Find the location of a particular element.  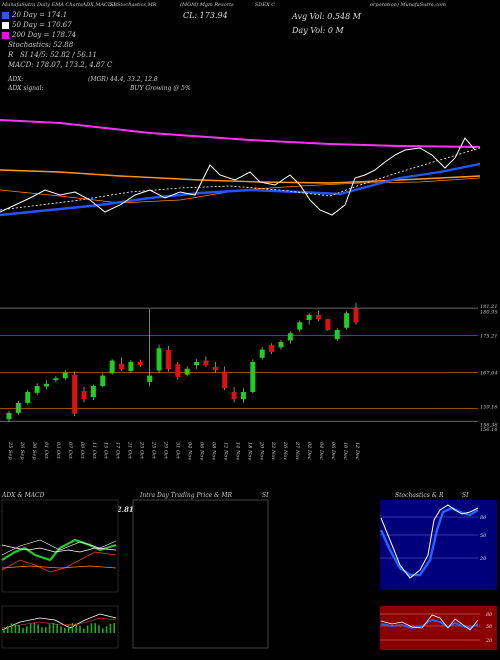

macd-line is located at coordinates (59, 622).